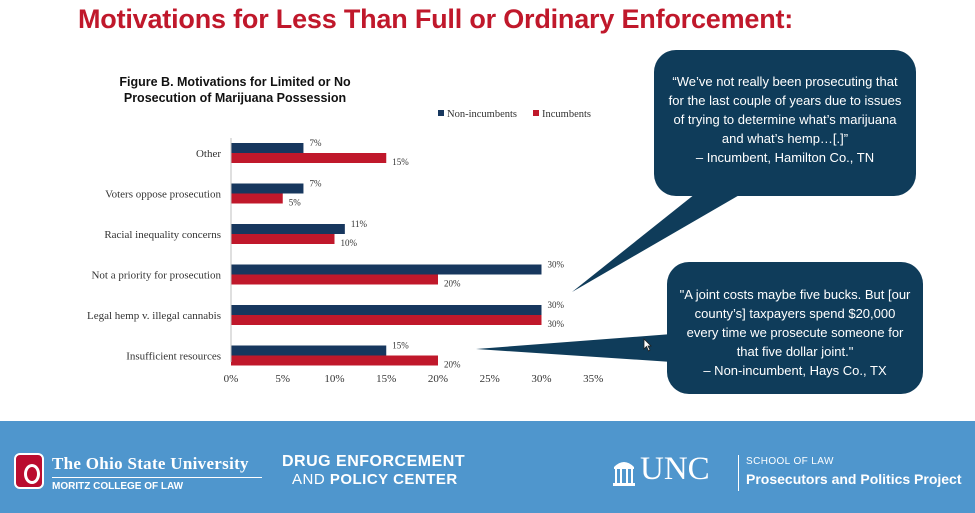  What do you see at coordinates (282, 379) in the screenshot?
I see `x-tick-label: 5%` at bounding box center [282, 379].